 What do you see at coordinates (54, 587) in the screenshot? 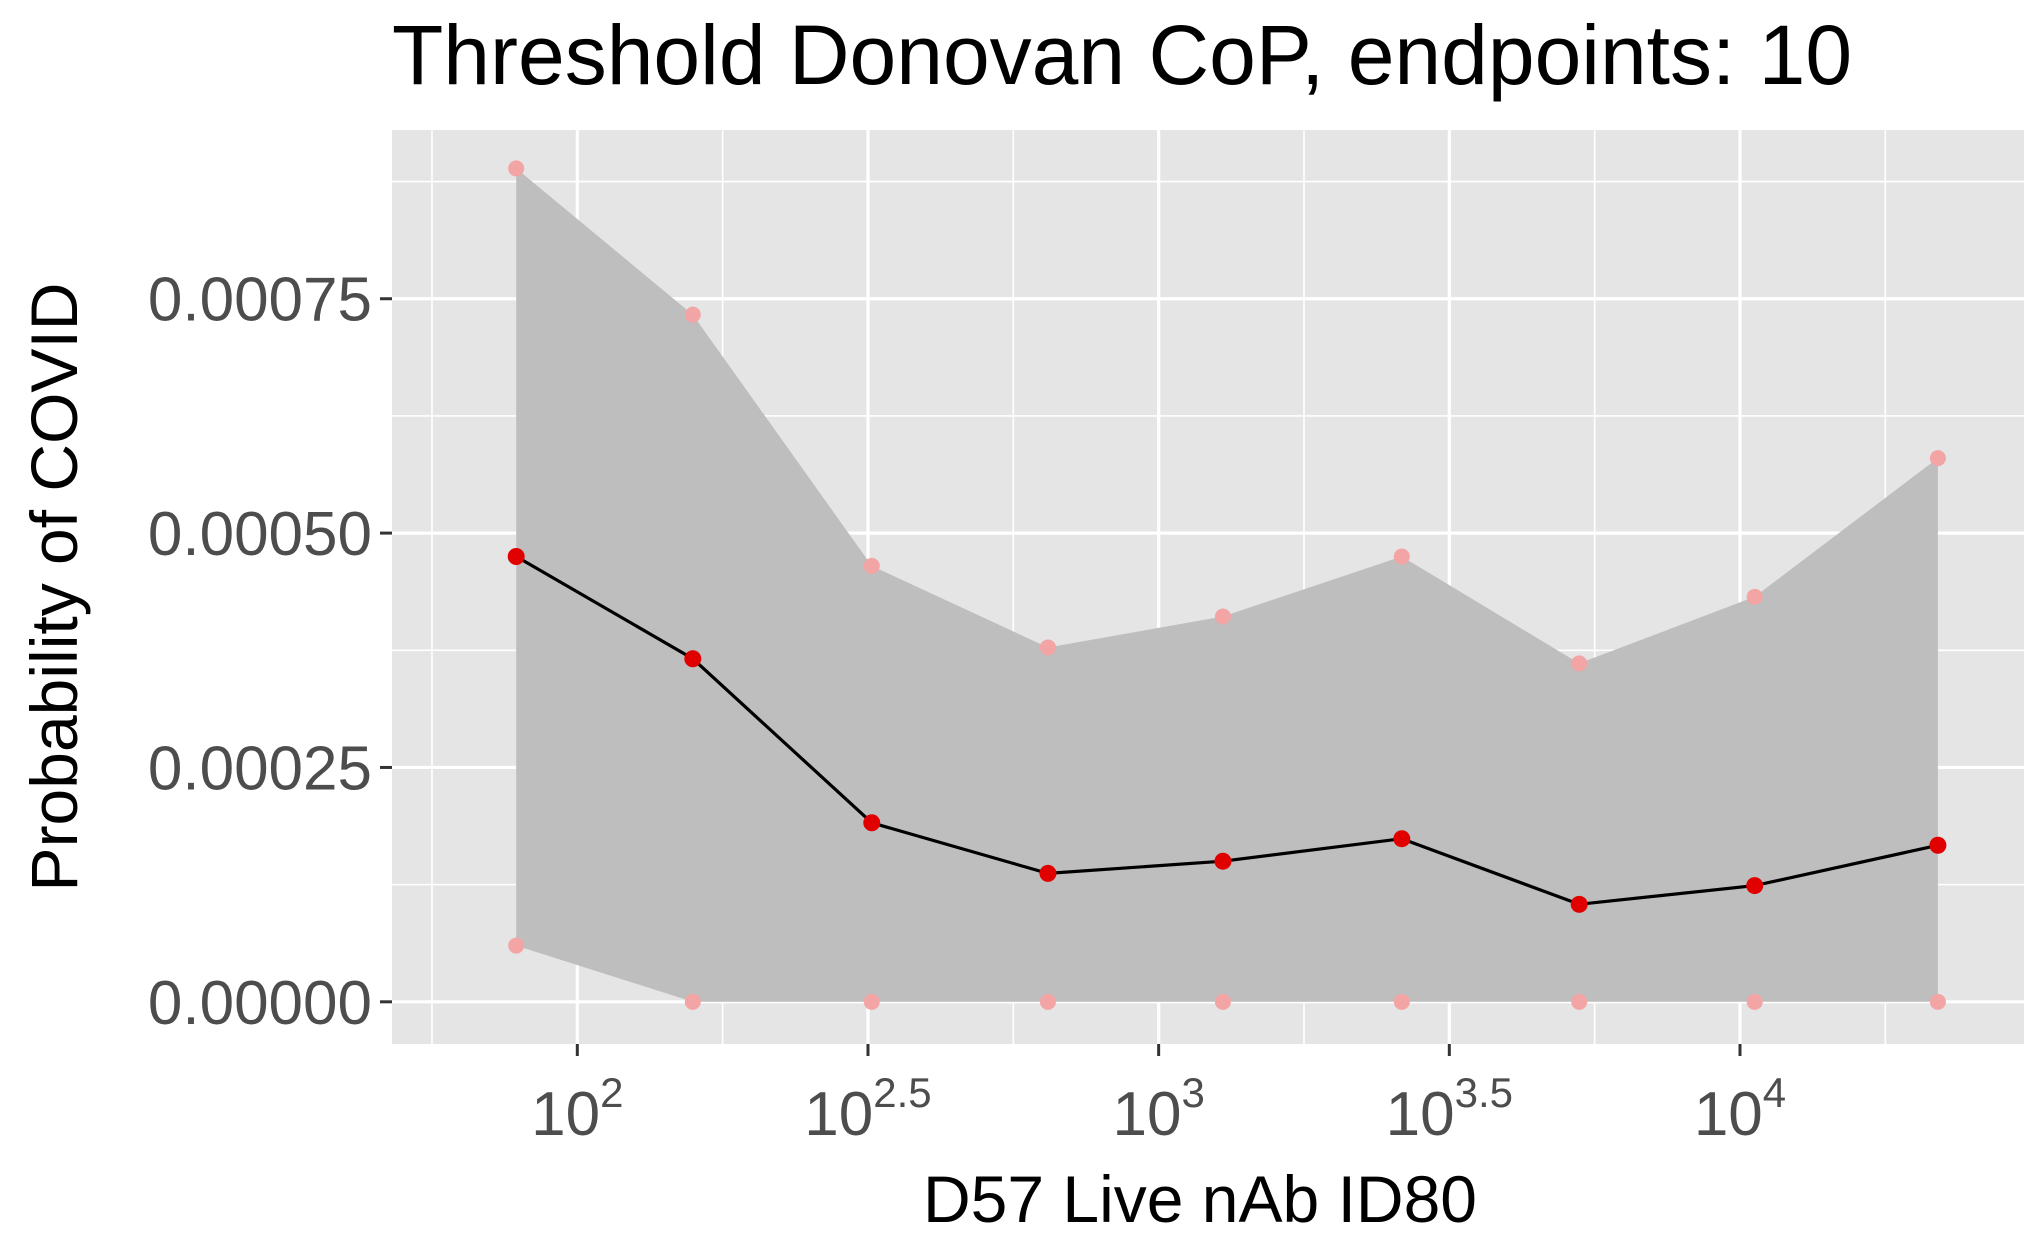
I see `y-axis-label: Probability of COVID` at bounding box center [54, 587].